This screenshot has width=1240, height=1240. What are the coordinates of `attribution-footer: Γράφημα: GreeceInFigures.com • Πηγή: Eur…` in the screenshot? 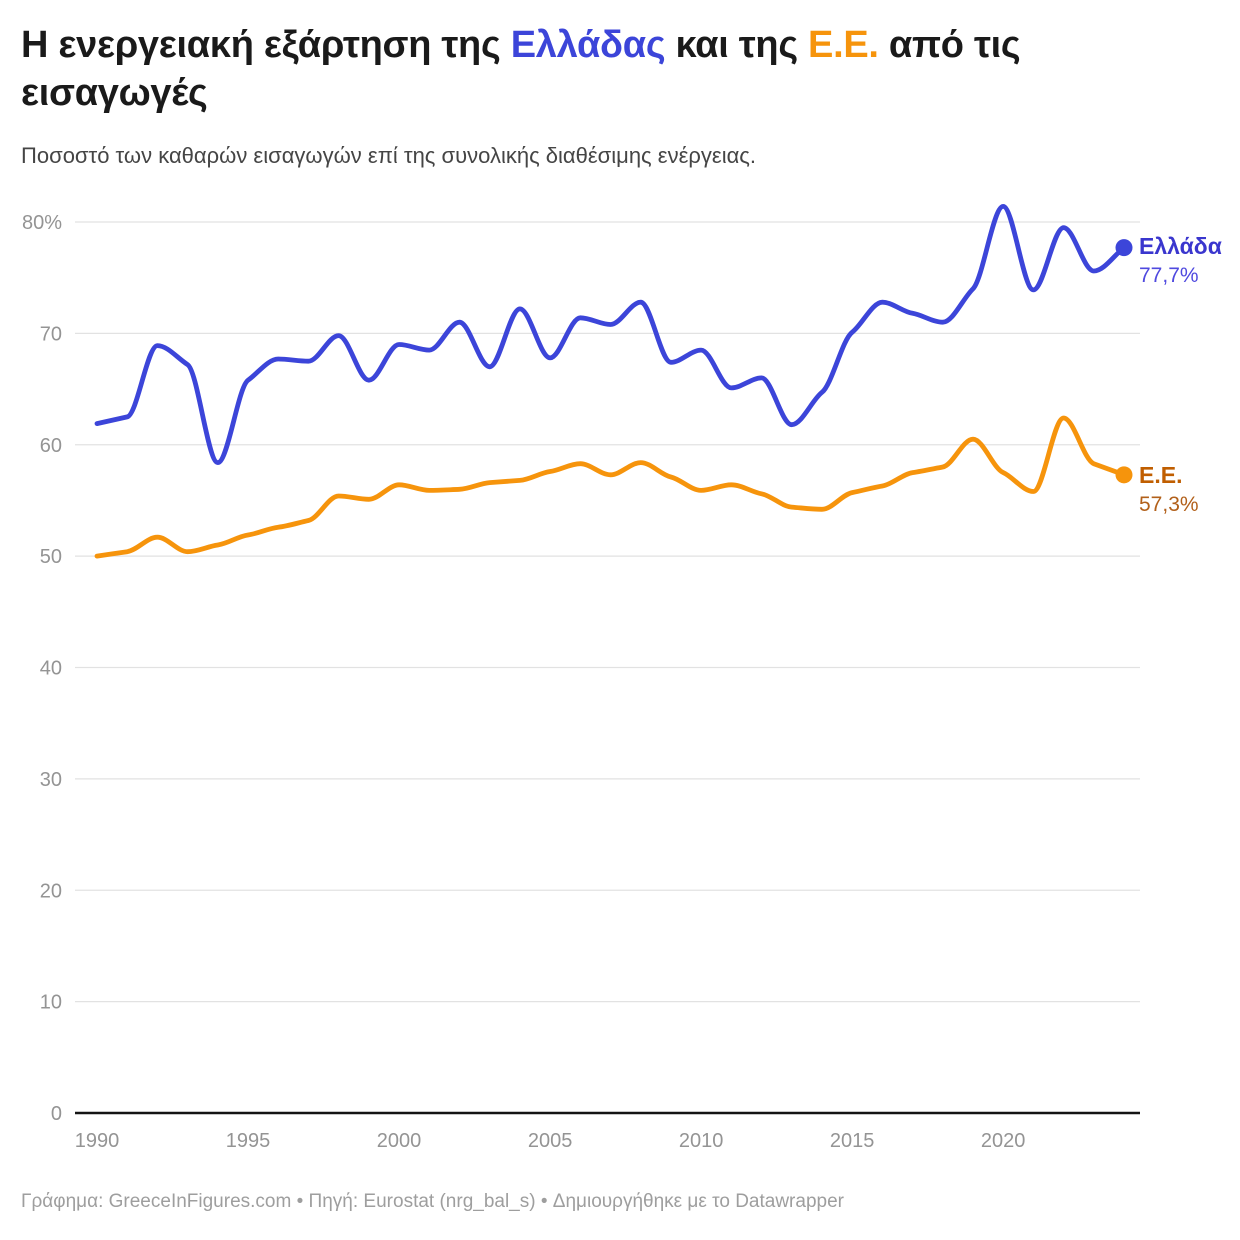 It's located at (432, 1201).